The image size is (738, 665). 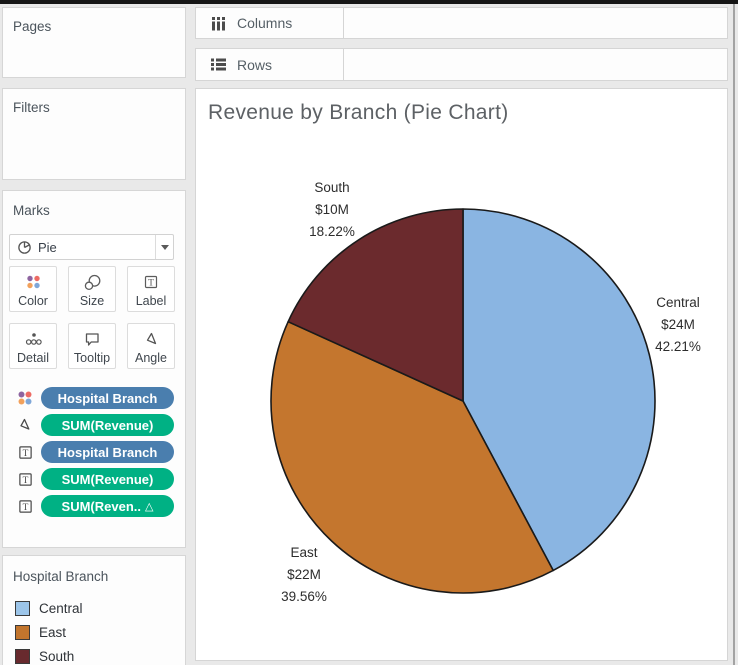 What do you see at coordinates (265, 23) in the screenshot?
I see `columns-shelf-label: Columns` at bounding box center [265, 23].